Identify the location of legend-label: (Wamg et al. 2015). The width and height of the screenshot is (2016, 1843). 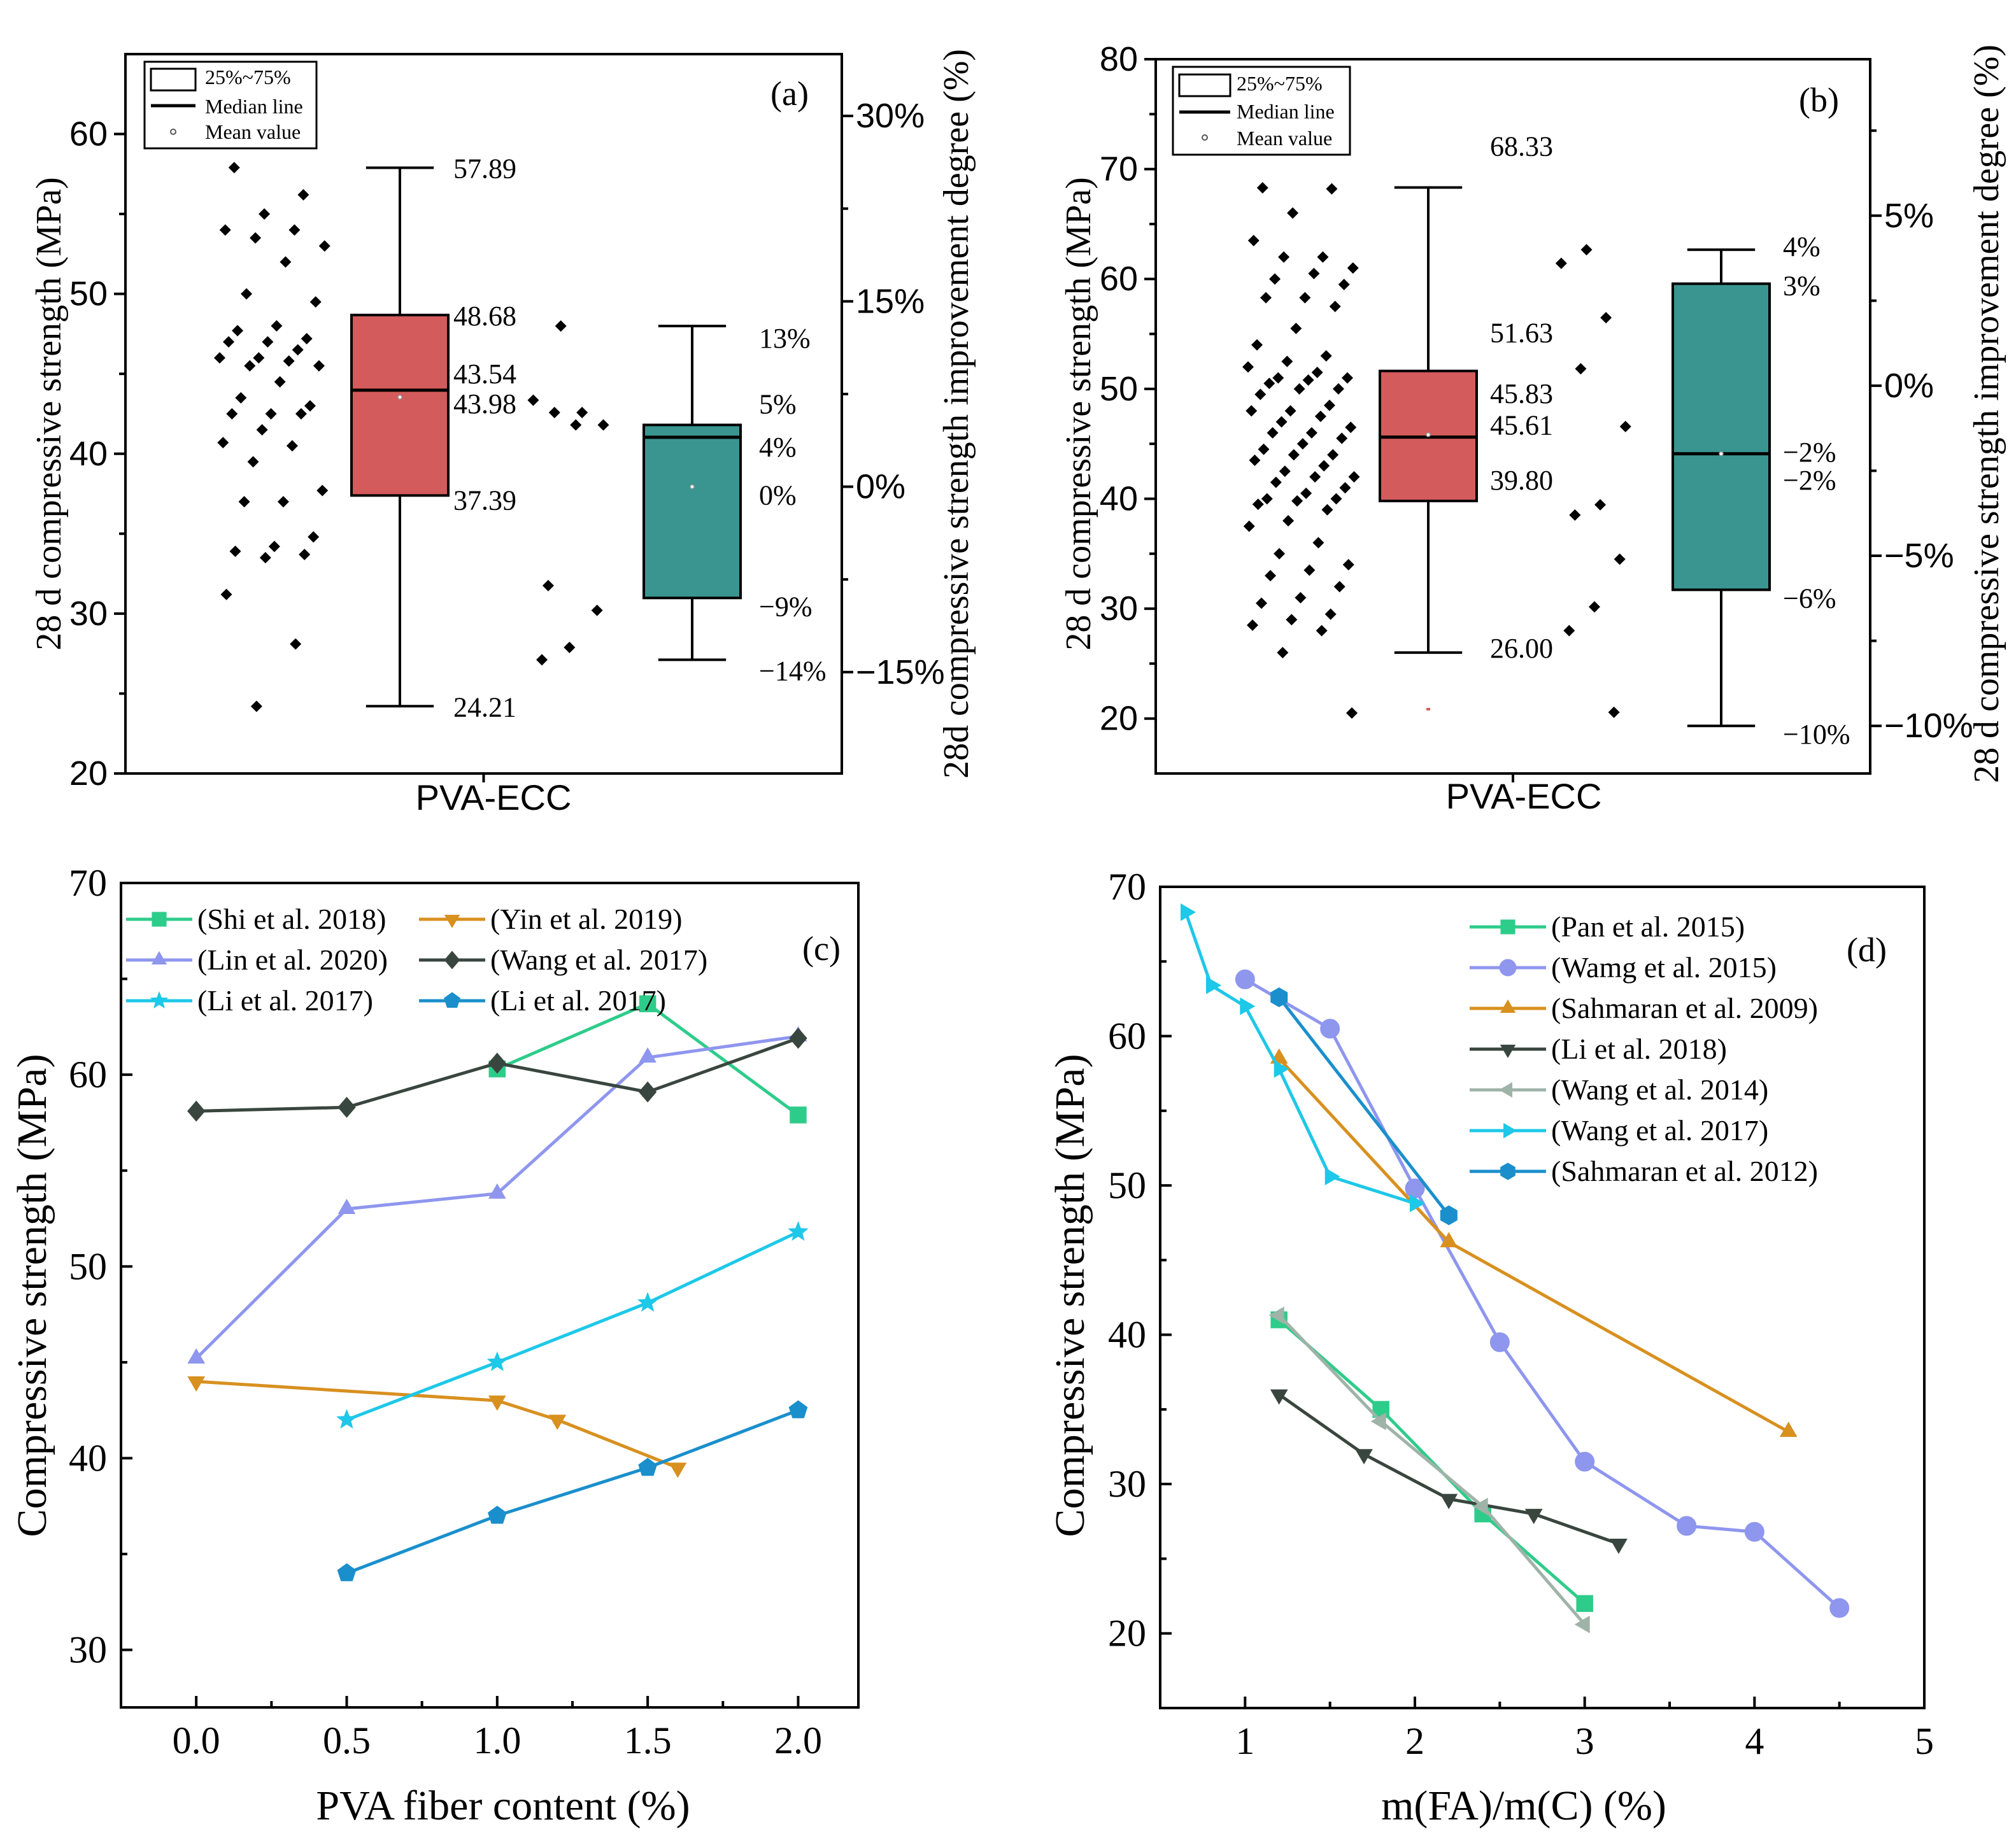
(1664, 968).